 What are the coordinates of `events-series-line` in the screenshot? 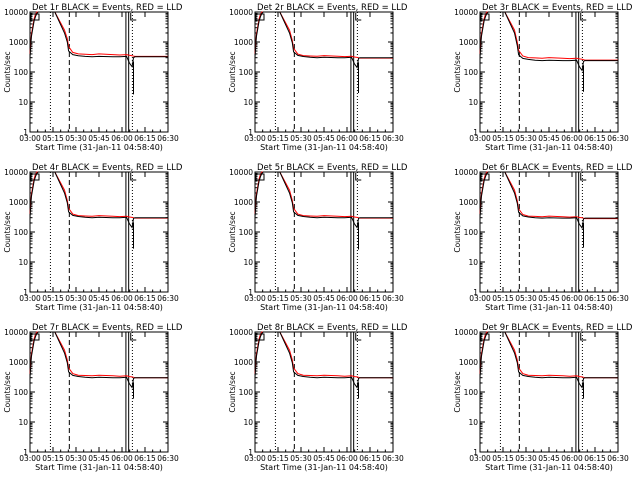 It's located at (548, 41).